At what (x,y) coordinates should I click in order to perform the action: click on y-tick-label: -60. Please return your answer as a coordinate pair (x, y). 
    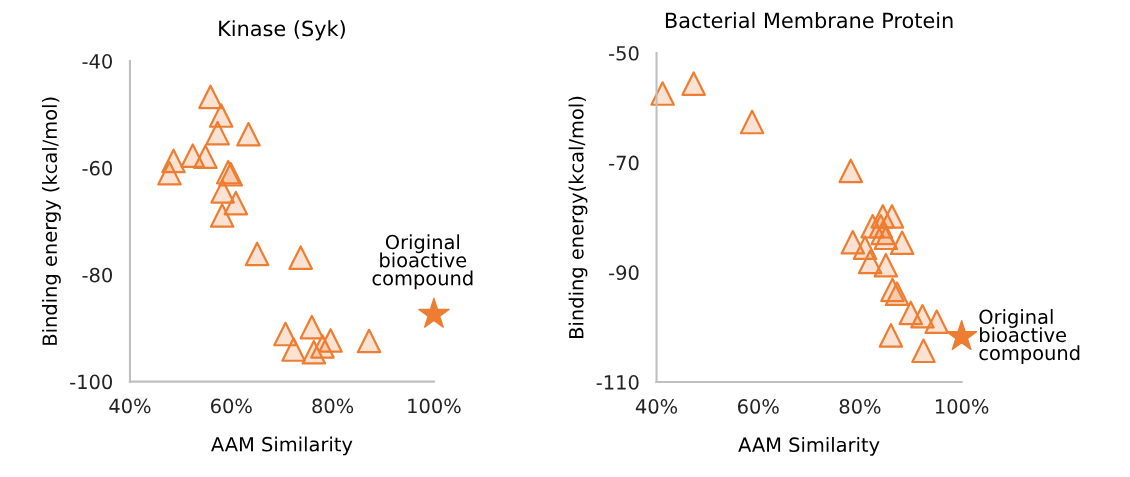
    Looking at the image, I should click on (97, 168).